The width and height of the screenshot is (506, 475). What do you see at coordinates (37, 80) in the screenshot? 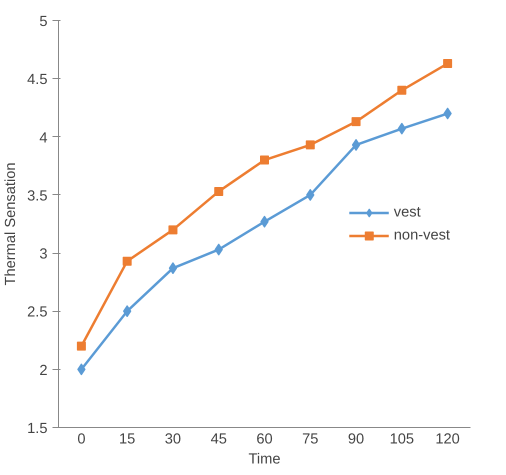
I see `y-tick-label: 4.5` at bounding box center [37, 80].